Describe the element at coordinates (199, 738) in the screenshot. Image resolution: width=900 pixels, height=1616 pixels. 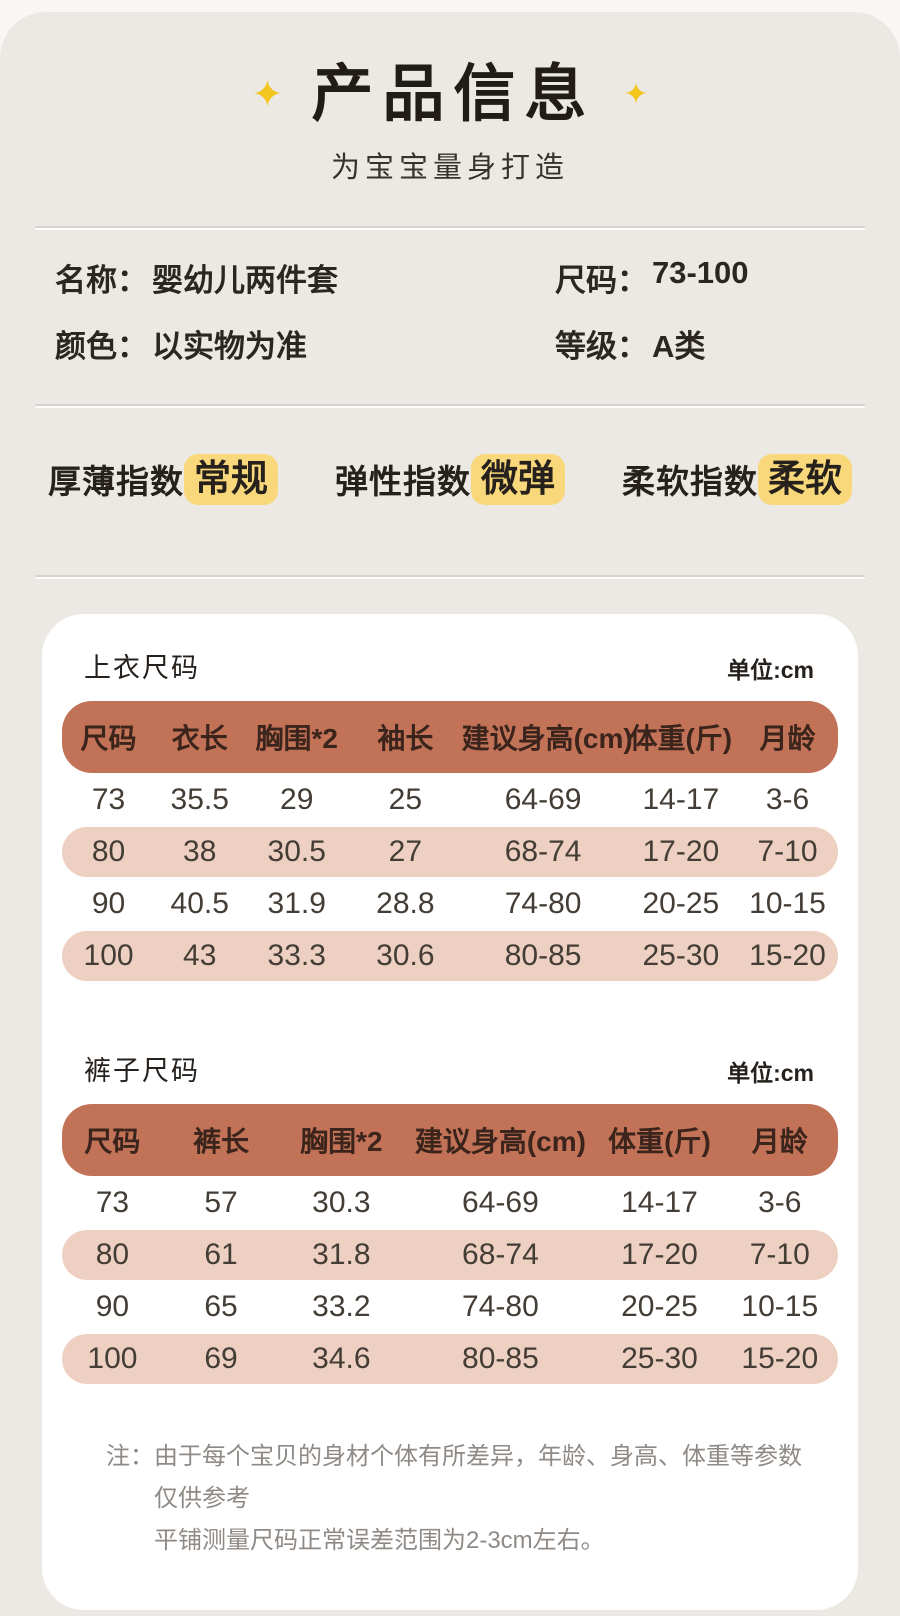
I see `column-header: 衣长` at that location.